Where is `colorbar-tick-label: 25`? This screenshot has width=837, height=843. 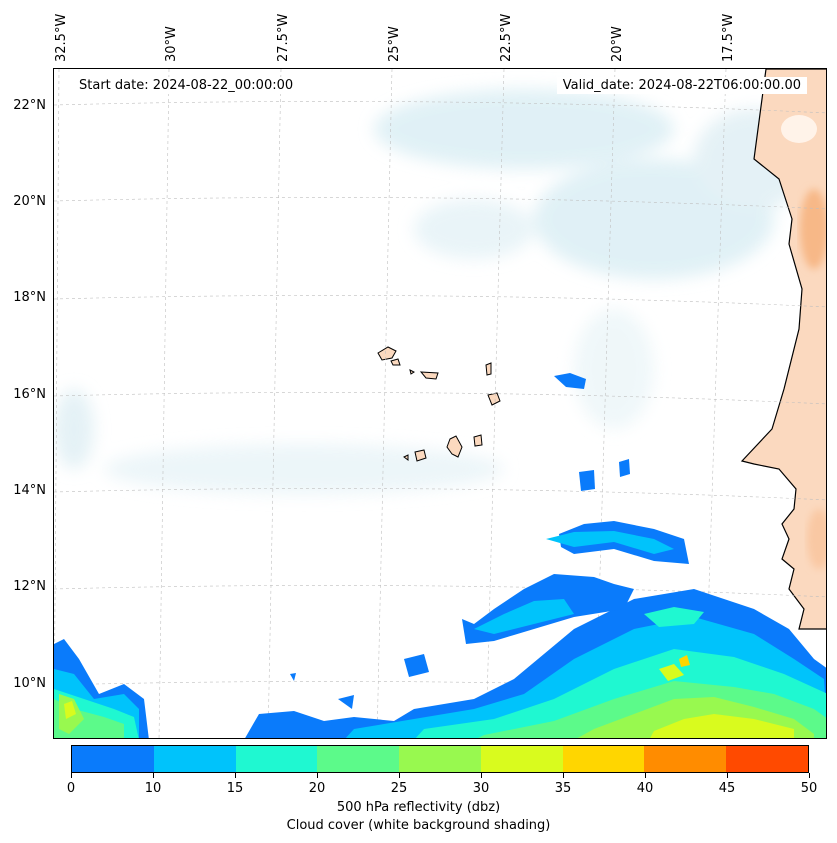 colorbar-tick-label: 25 is located at coordinates (399, 788).